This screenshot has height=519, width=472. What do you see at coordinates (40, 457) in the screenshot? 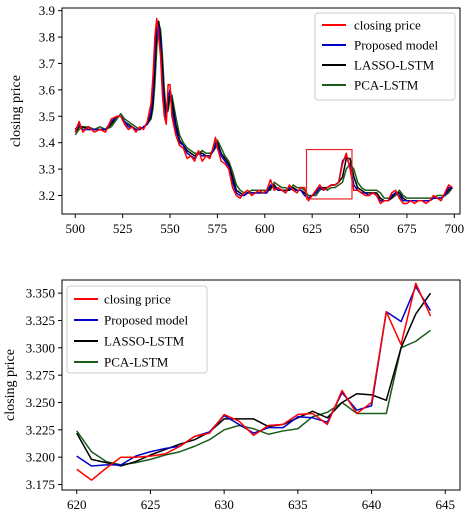
I see `y-tick-label: 3.200` at bounding box center [40, 457].